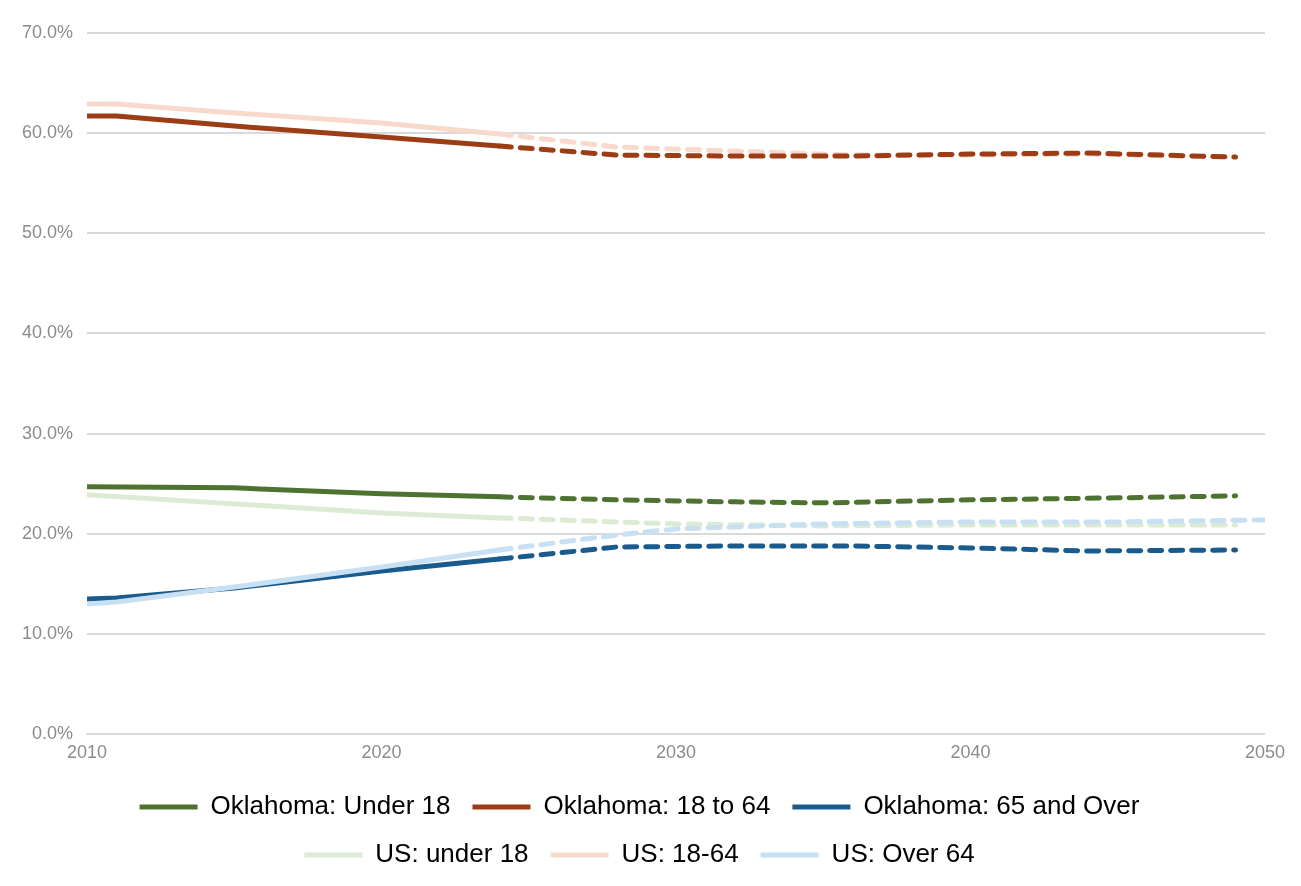 This screenshot has height=886, width=1301. What do you see at coordinates (47, 232) in the screenshot?
I see `y-tick-label: 50.0%` at bounding box center [47, 232].